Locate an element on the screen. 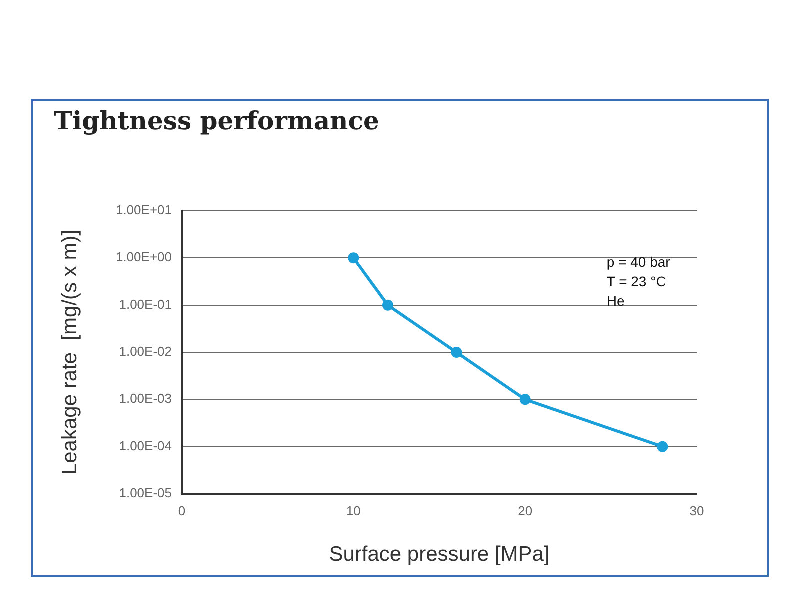 This screenshot has width=800, height=600. y-tick-label: 1.00E-02 is located at coordinates (145, 352).